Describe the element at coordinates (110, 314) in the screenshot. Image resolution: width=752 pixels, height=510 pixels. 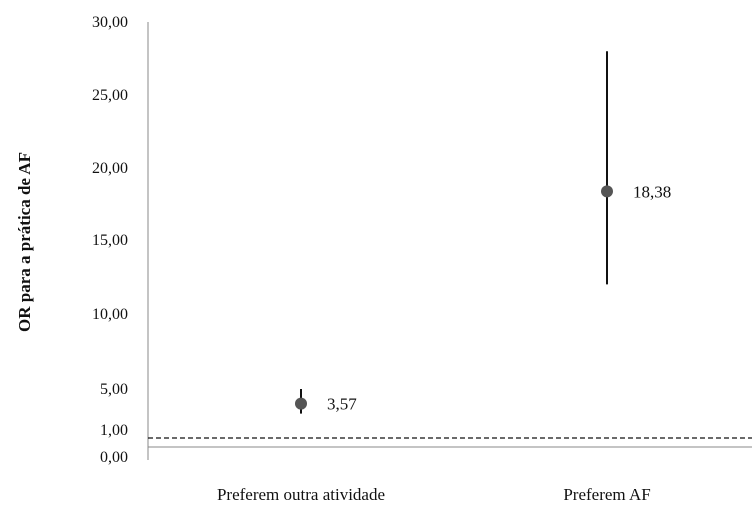
I see `y-tick-label: 10,00` at that location.